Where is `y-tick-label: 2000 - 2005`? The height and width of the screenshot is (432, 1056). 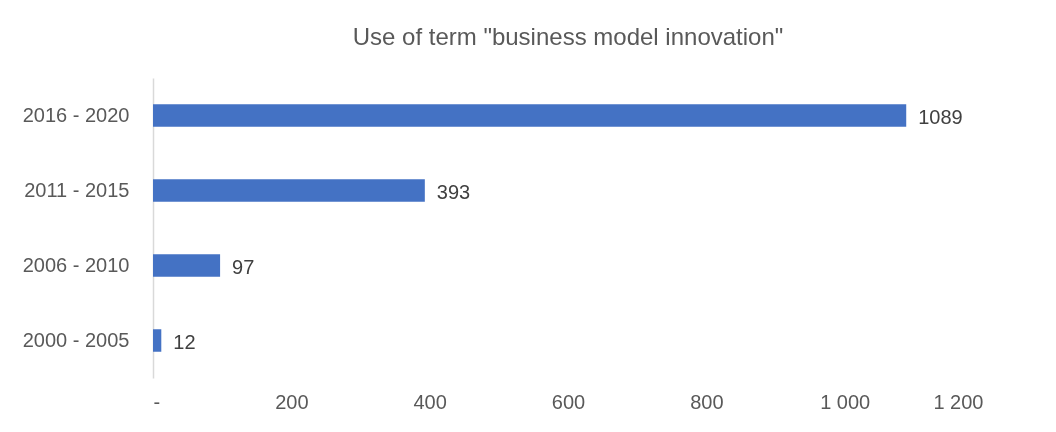 y-tick-label: 2000 - 2005 is located at coordinates (76, 339).